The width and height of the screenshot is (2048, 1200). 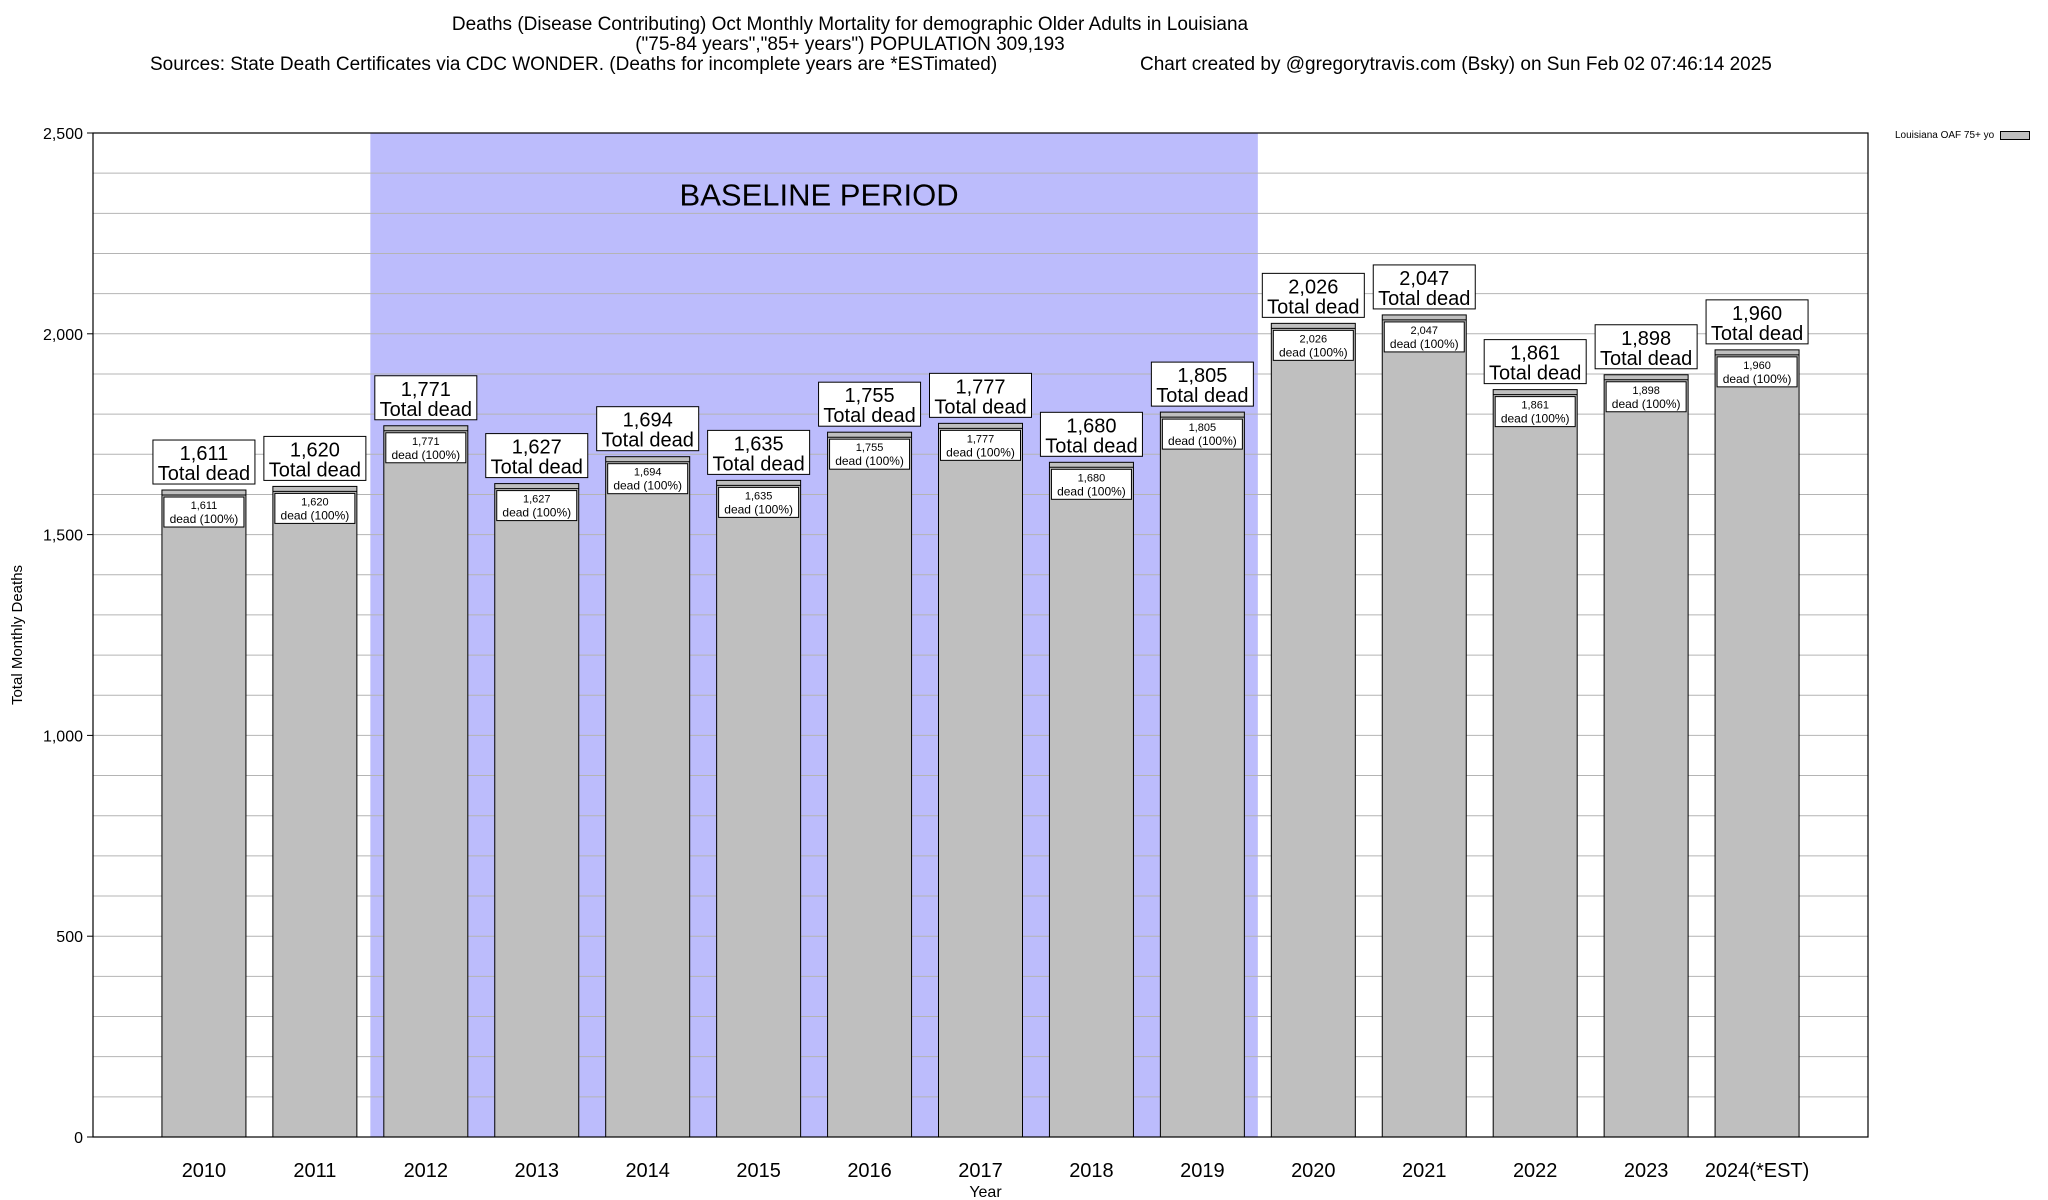 What do you see at coordinates (981, 439) in the screenshot?
I see `inner-value-label: 1,777` at bounding box center [981, 439].